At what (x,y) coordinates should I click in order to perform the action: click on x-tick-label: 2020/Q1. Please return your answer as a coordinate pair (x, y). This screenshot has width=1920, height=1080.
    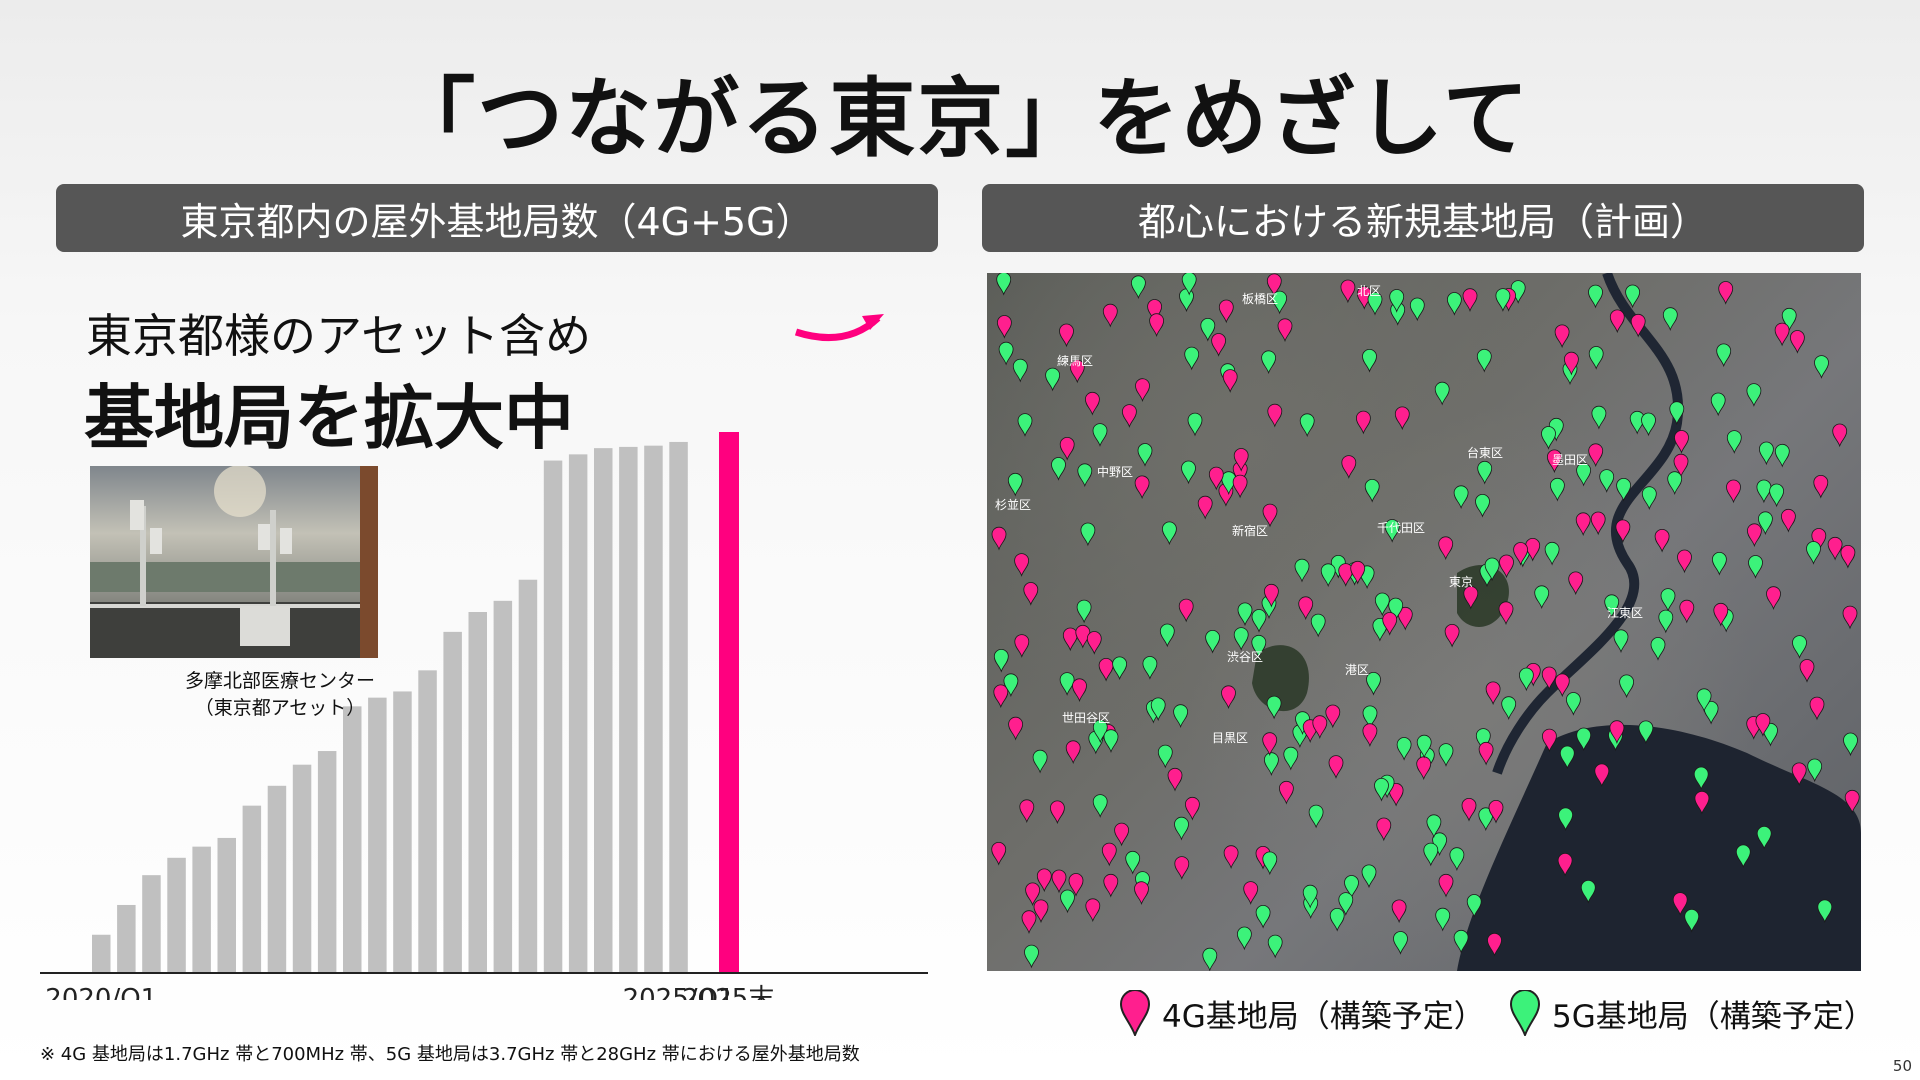
    Looking at the image, I should click on (101, 992).